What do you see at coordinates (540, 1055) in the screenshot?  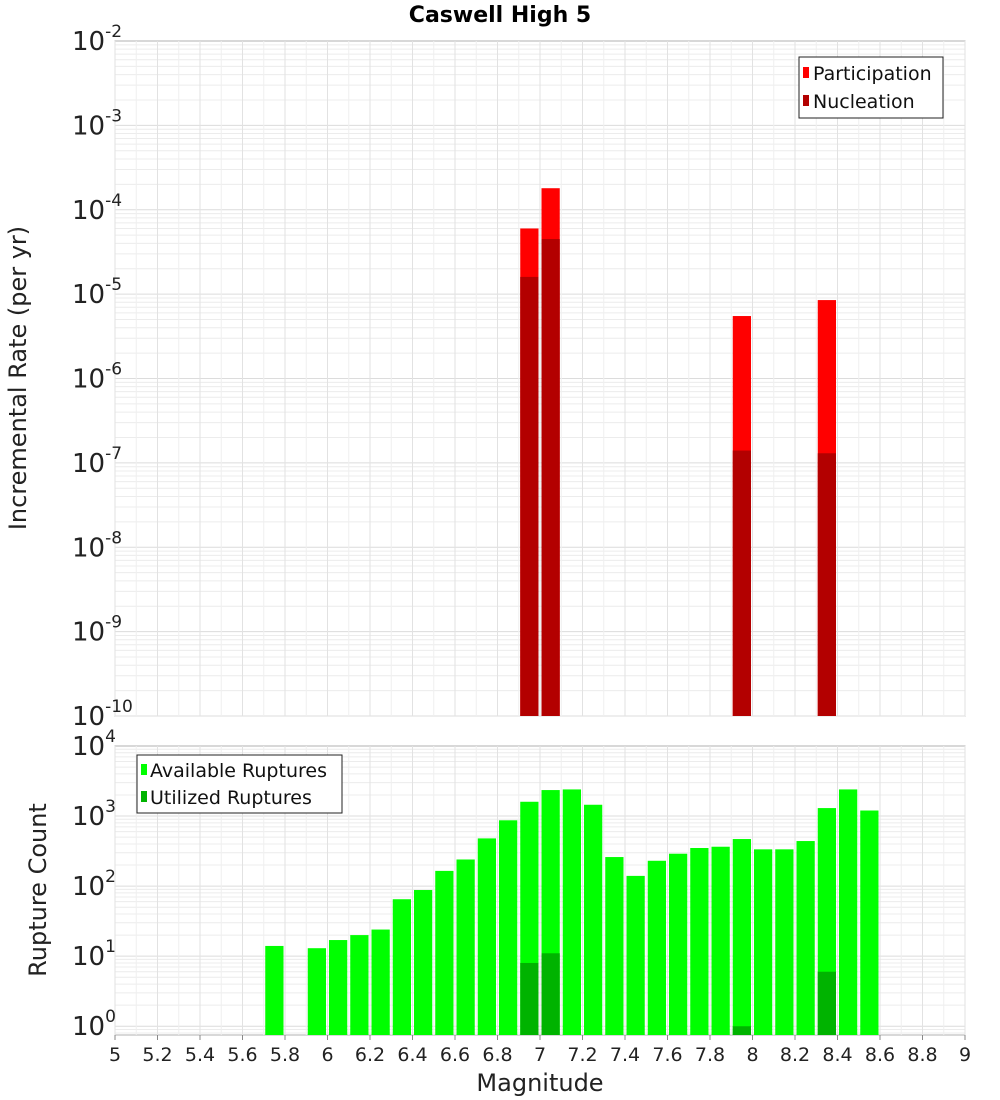 I see `x-tick-label: 7` at bounding box center [540, 1055].